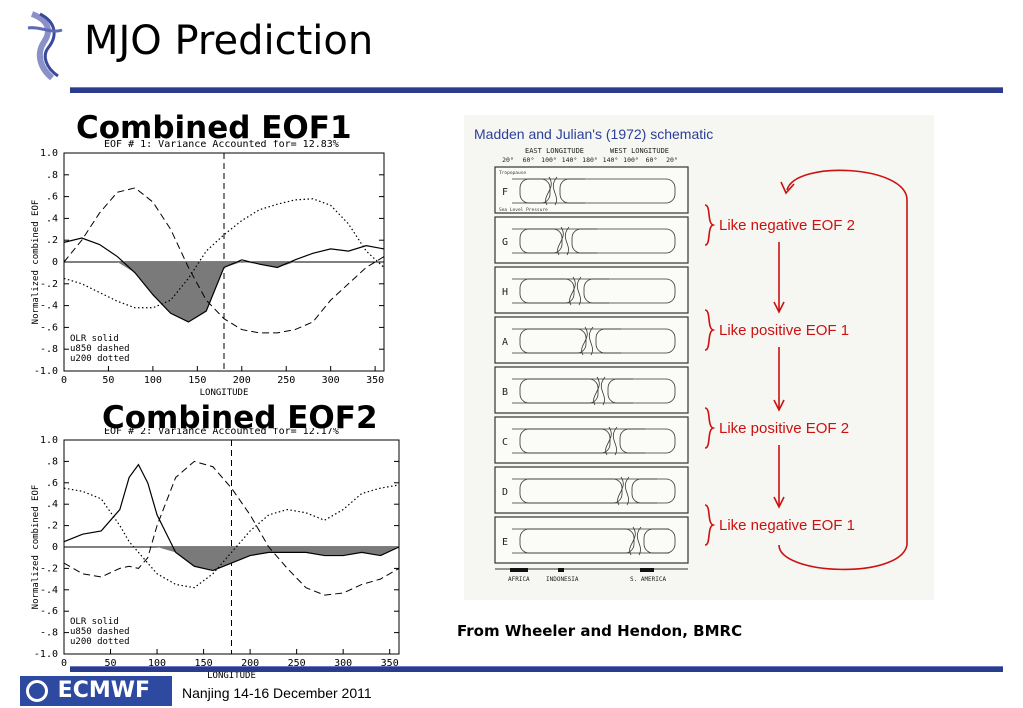  I want to click on header-divider, so click(536, 90).